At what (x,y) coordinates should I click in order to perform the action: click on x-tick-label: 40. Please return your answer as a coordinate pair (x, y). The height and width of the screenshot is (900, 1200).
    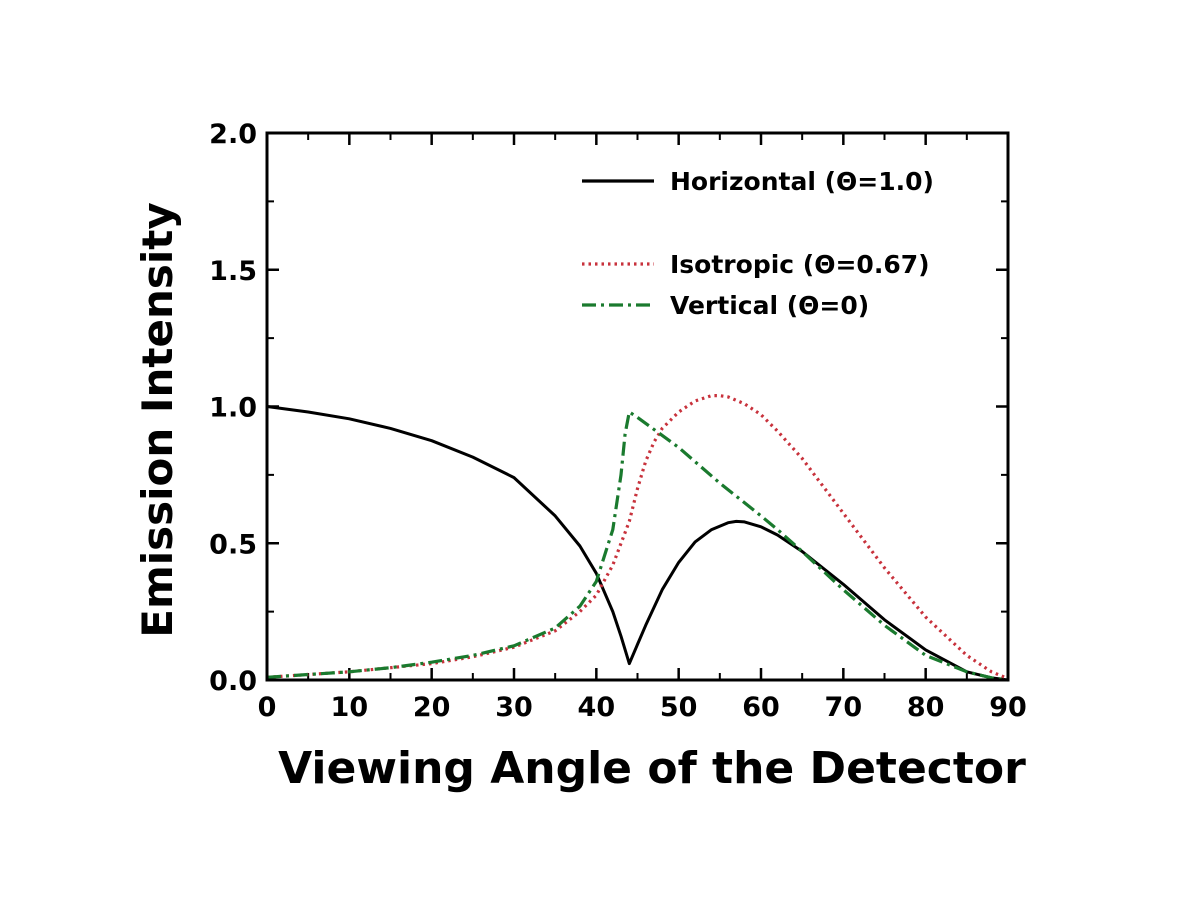
    Looking at the image, I should click on (597, 707).